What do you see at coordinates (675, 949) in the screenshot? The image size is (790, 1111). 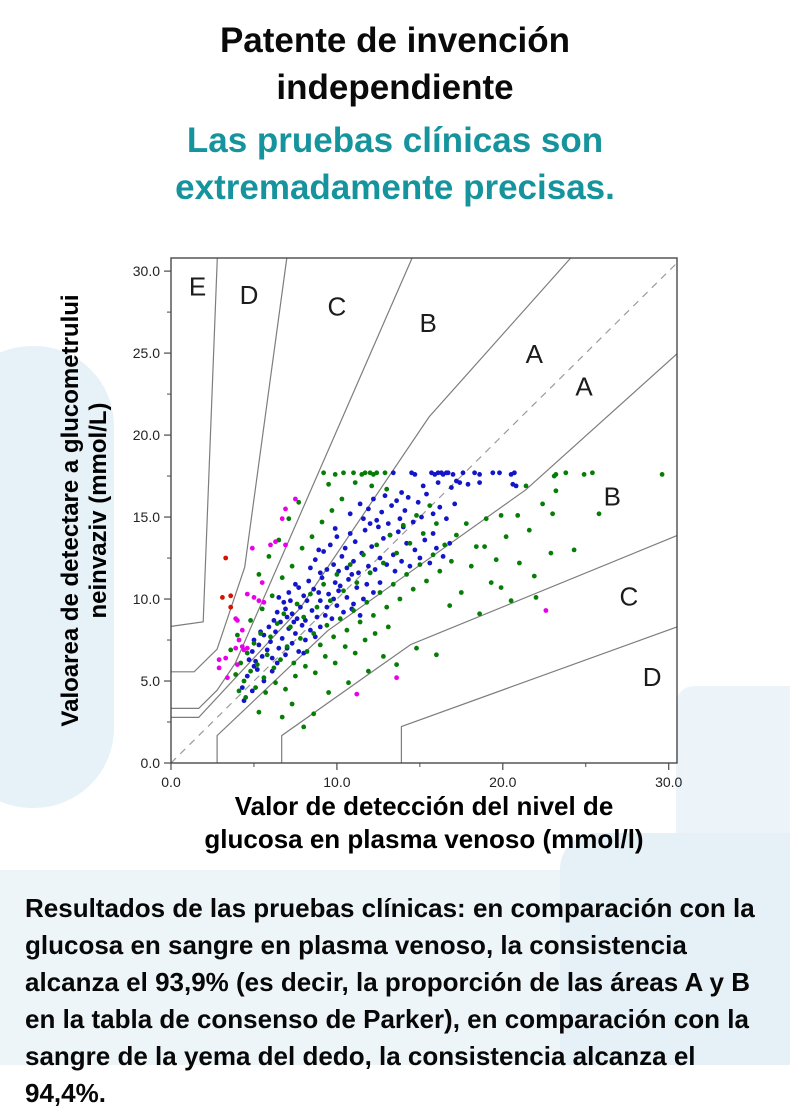 I see `background-blob-bottom-right` at bounding box center [675, 949].